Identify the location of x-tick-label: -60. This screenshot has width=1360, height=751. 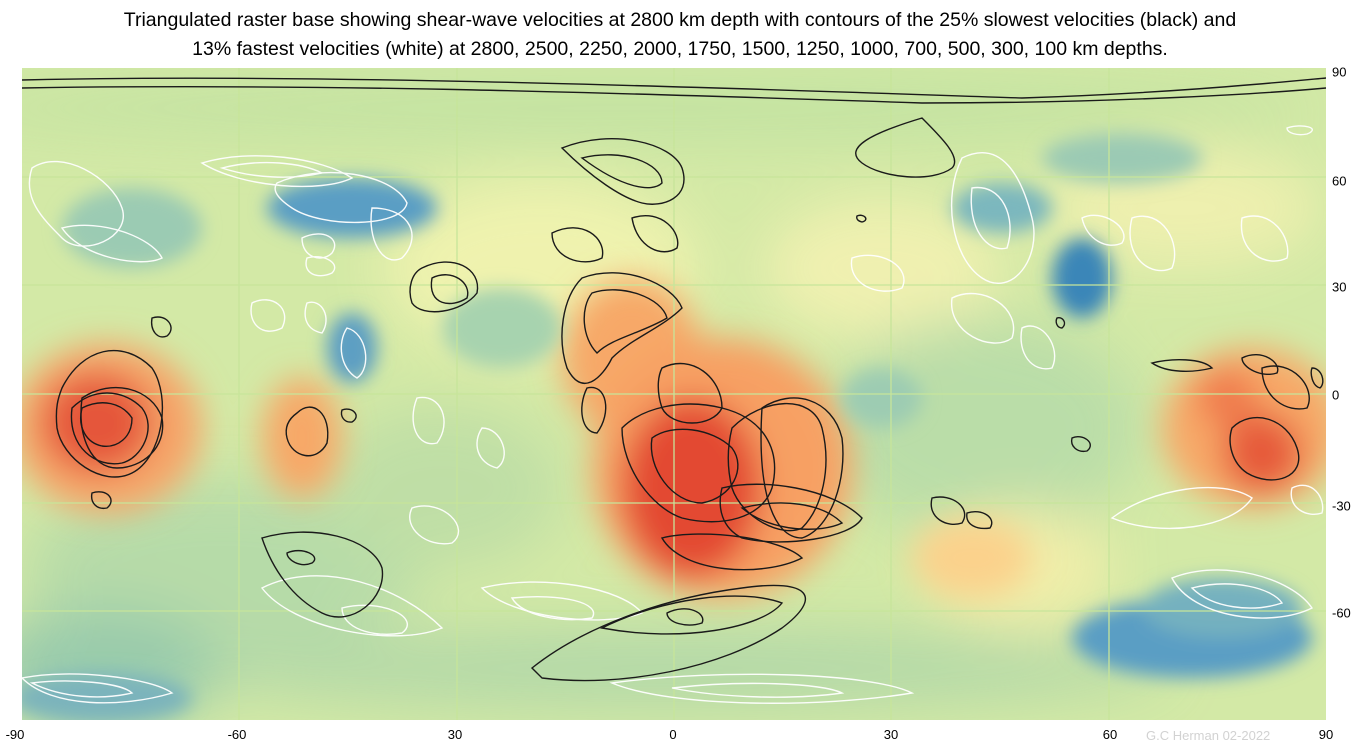
(237, 734).